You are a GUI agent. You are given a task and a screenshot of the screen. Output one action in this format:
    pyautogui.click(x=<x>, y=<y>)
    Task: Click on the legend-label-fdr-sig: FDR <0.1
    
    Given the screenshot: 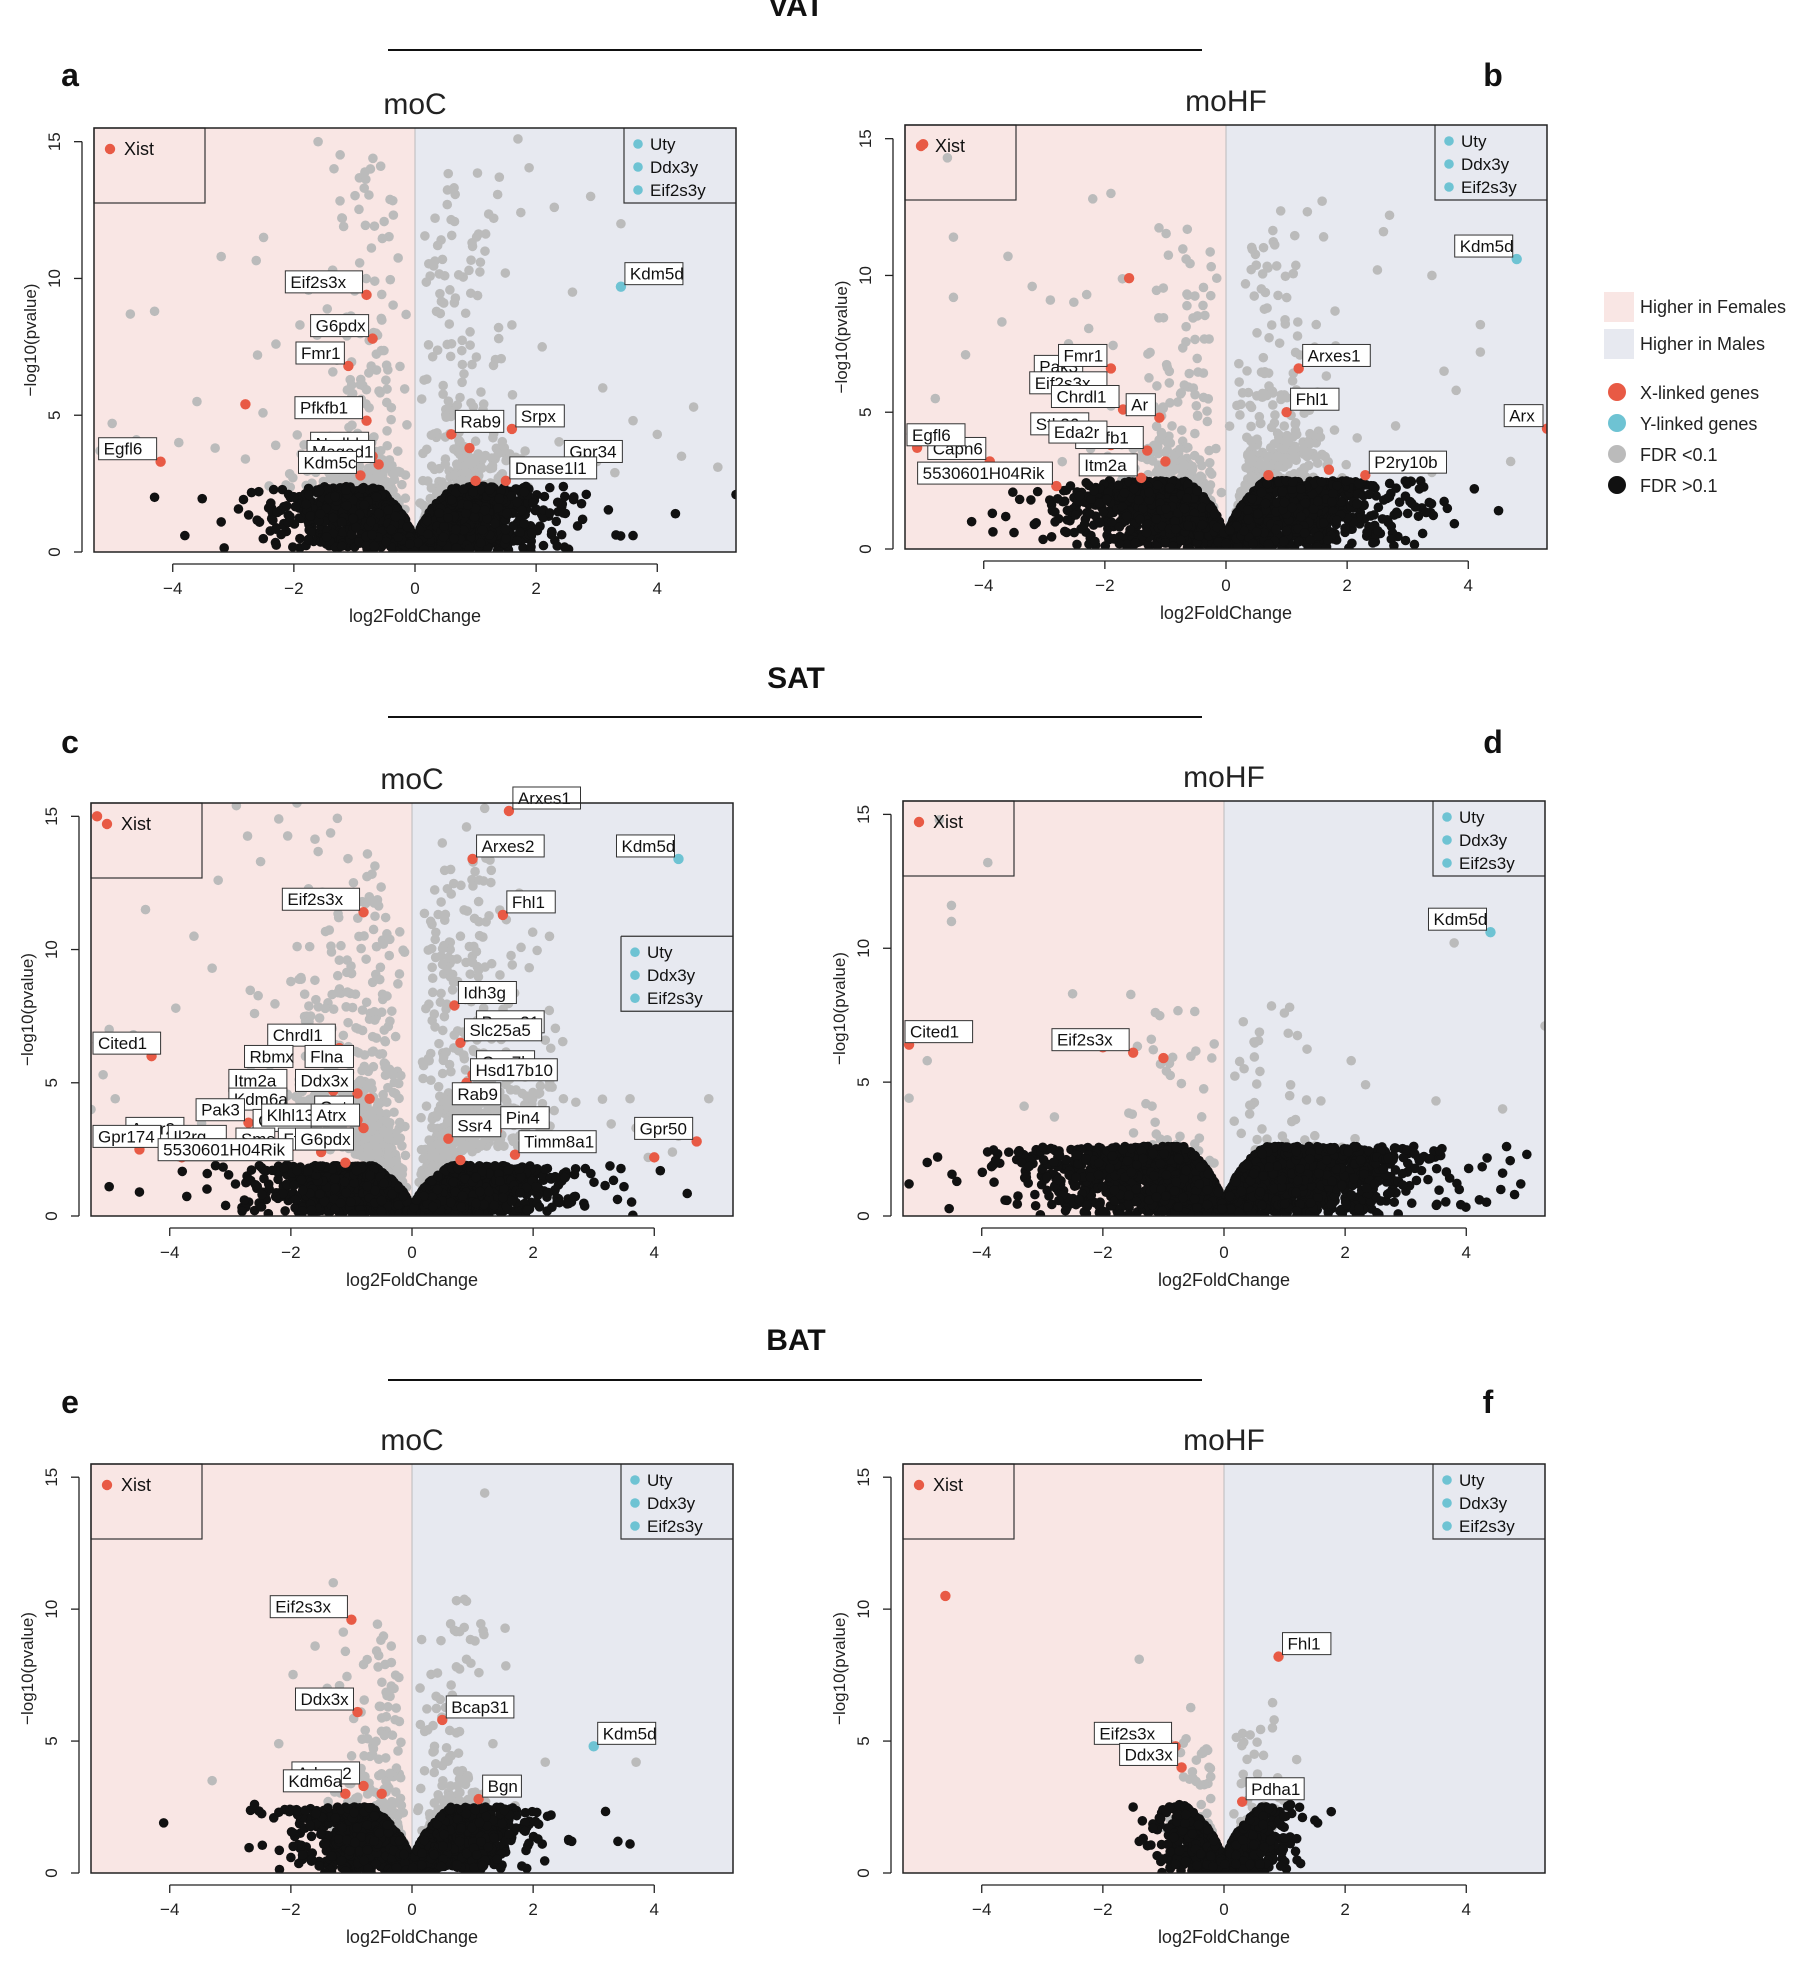 What is the action you would take?
    pyautogui.click(x=1679, y=455)
    